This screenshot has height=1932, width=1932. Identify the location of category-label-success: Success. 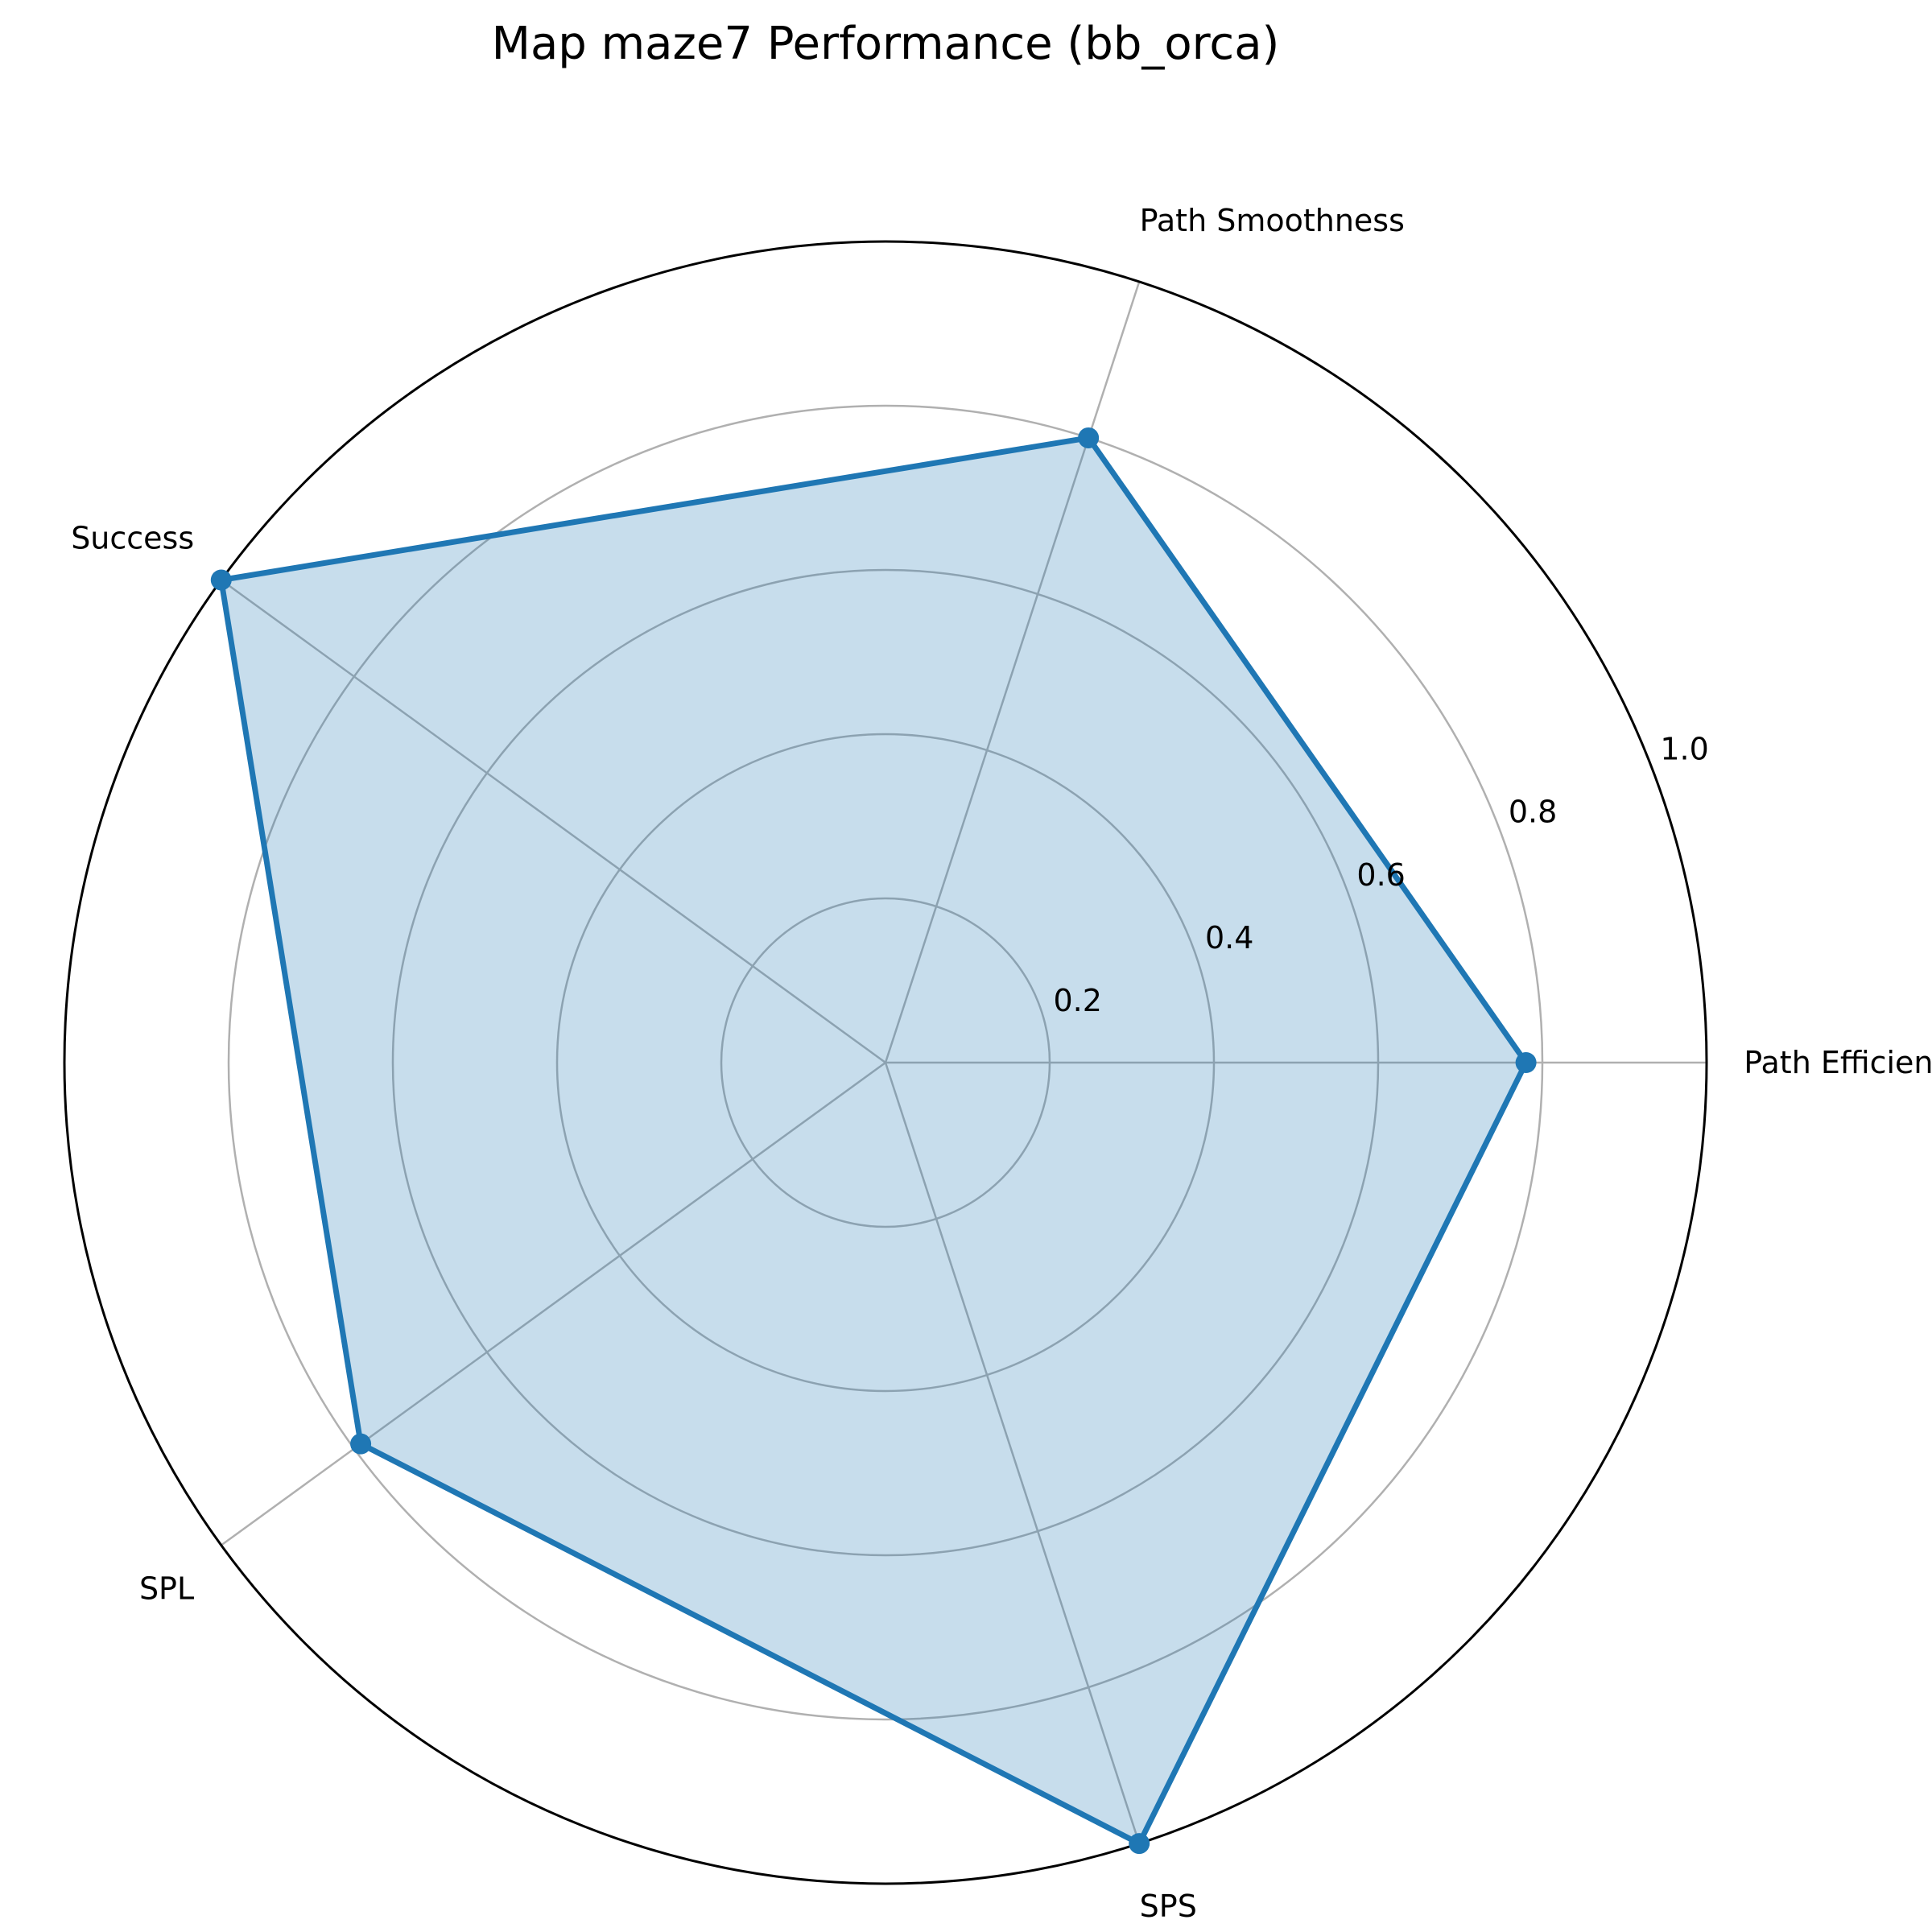
(132, 537).